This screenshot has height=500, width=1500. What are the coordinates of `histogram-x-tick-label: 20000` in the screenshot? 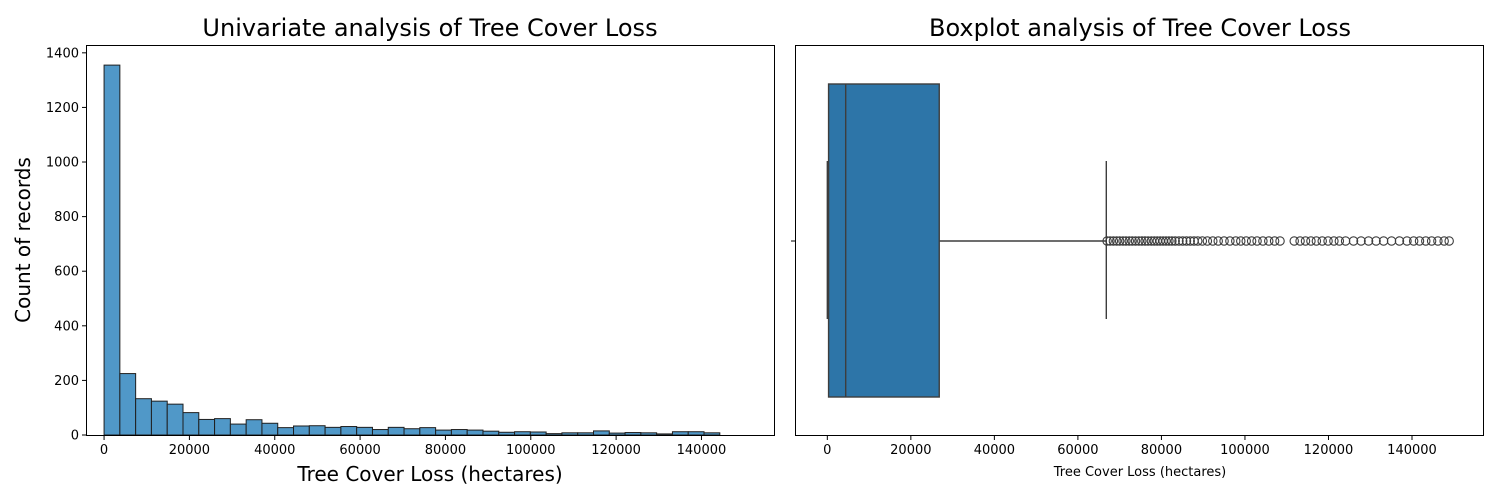 It's located at (189, 450).